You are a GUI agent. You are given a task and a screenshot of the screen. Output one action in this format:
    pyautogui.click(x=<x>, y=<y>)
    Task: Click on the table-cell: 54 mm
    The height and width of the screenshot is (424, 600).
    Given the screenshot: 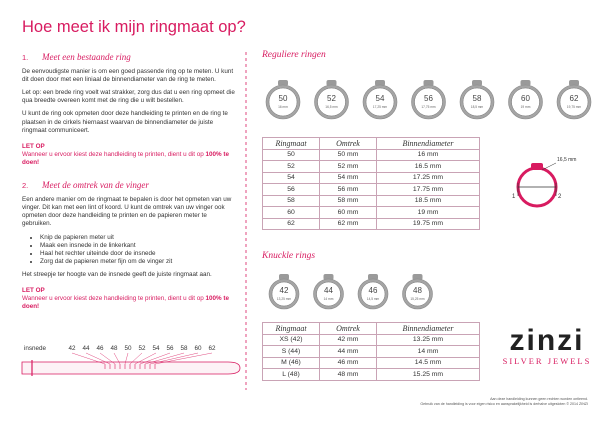 What is the action you would take?
    pyautogui.click(x=348, y=177)
    